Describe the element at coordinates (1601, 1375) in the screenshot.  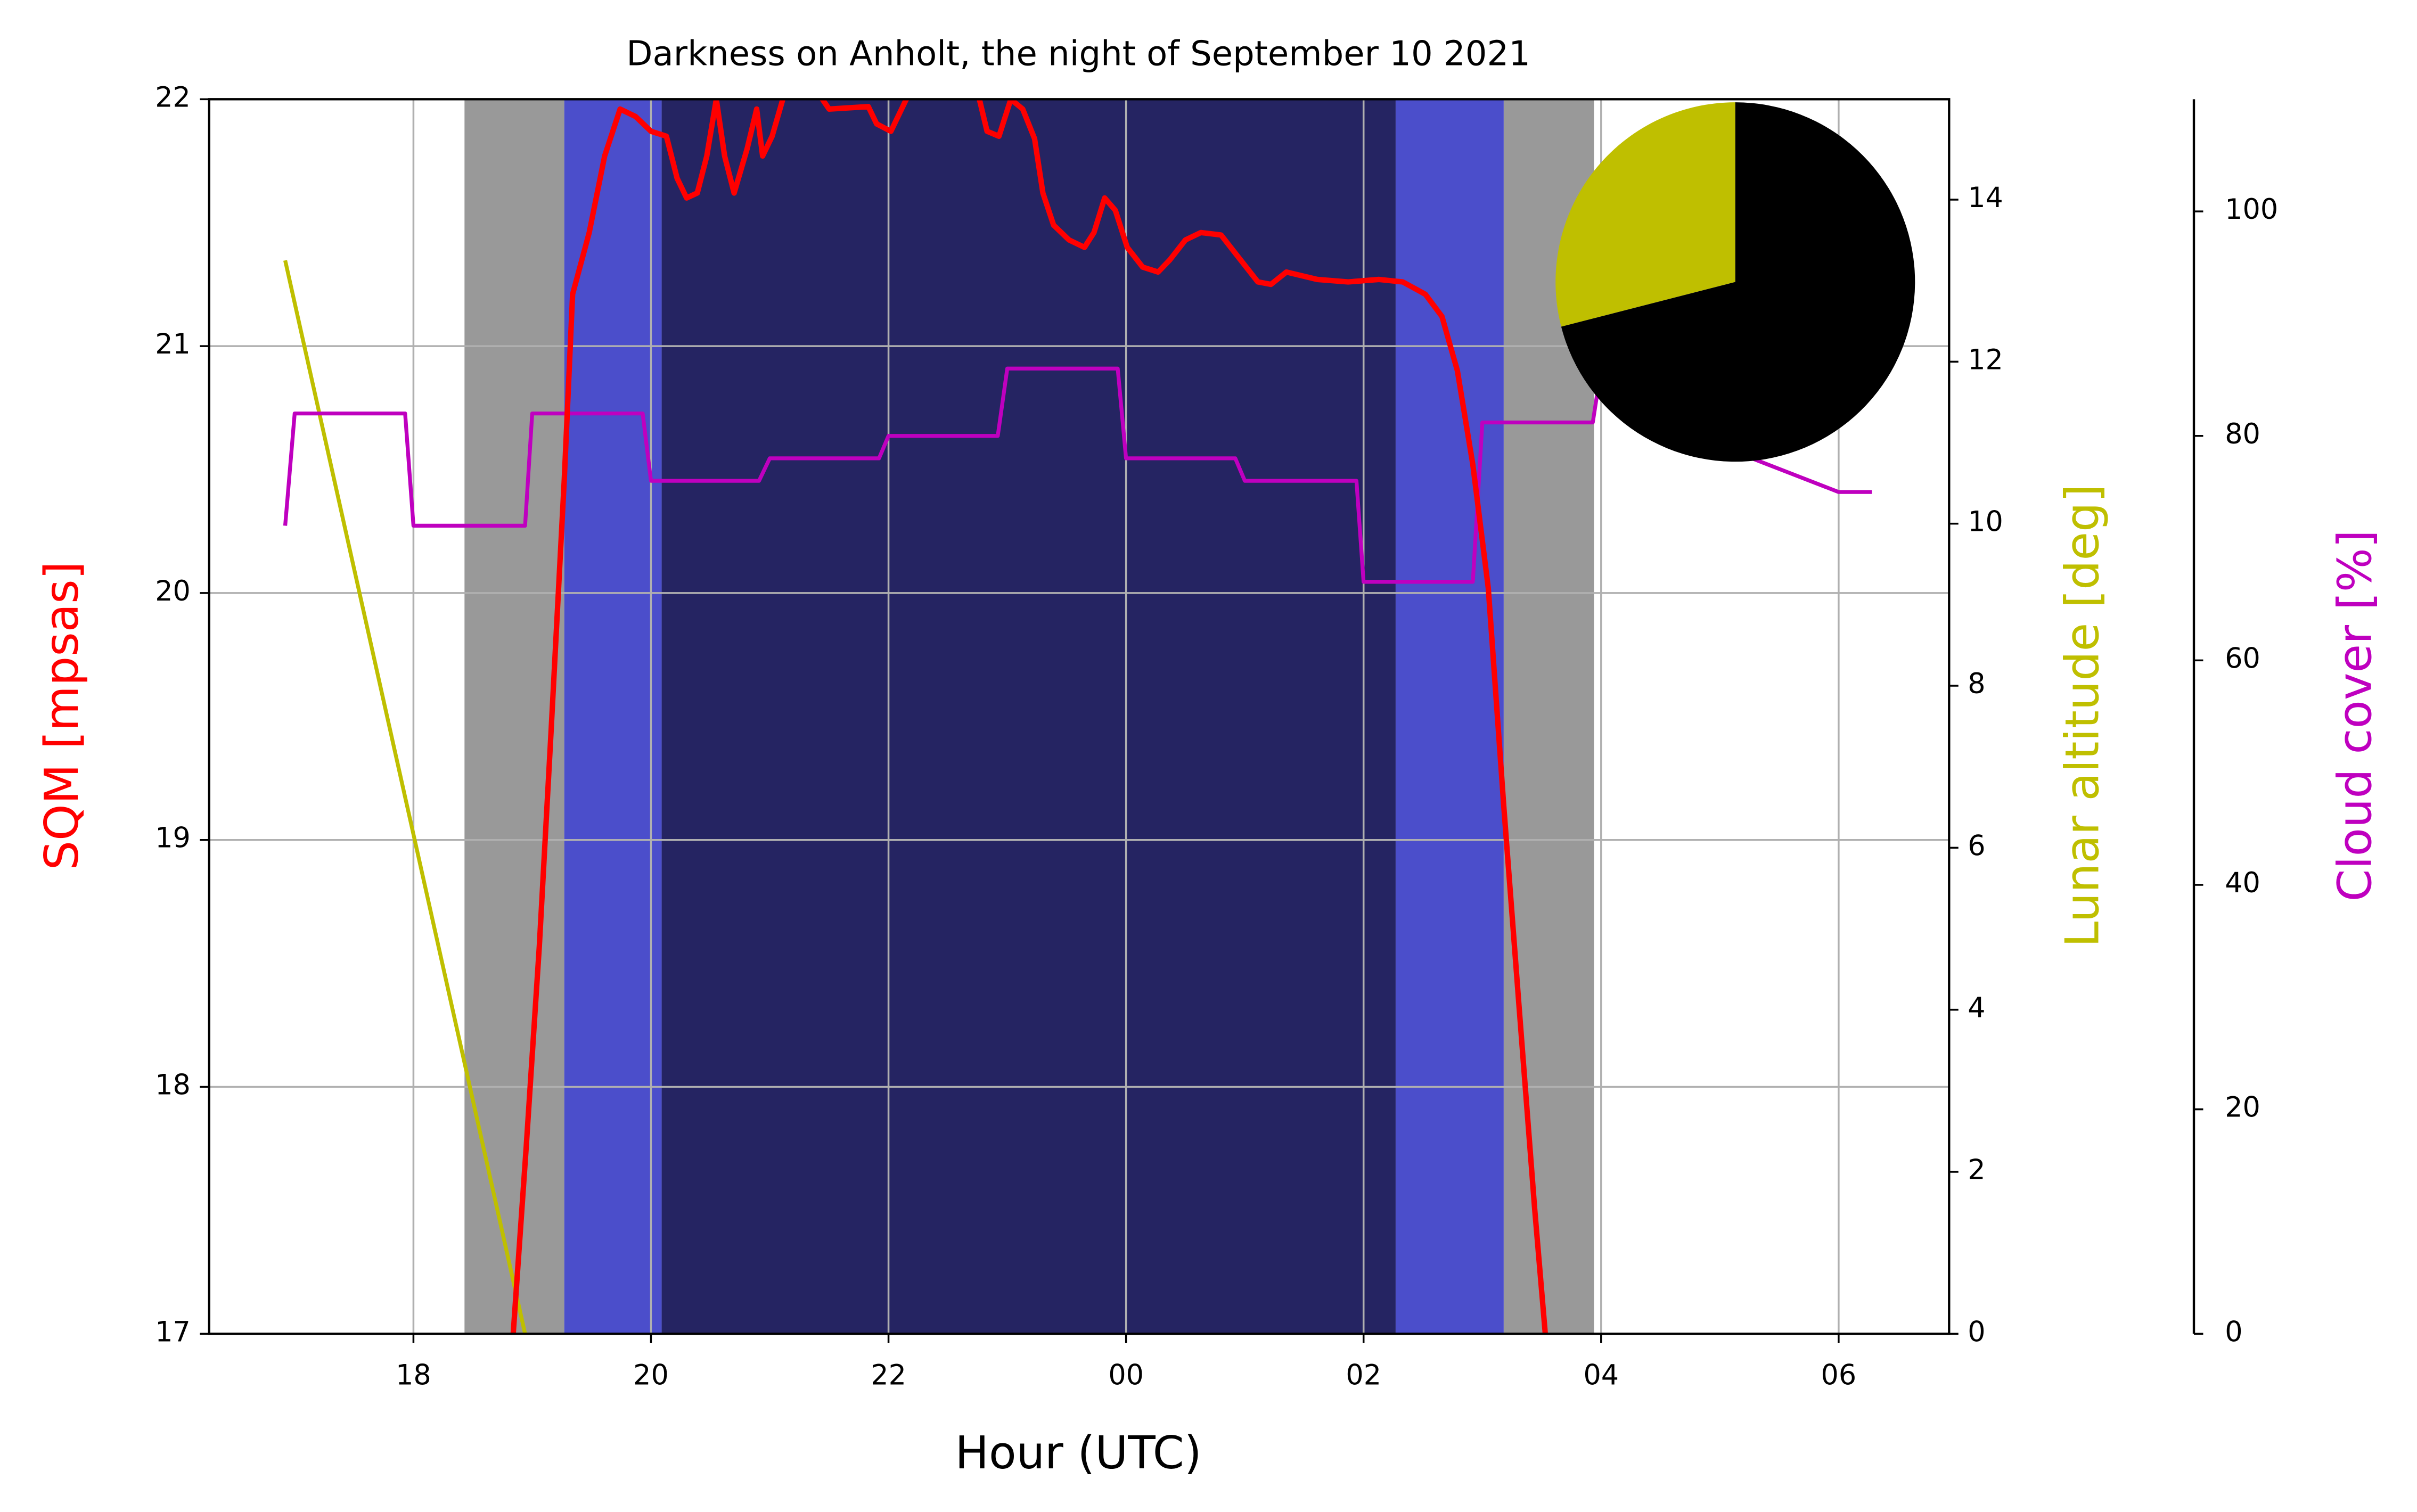
I see `x-tick-label: 04` at that location.